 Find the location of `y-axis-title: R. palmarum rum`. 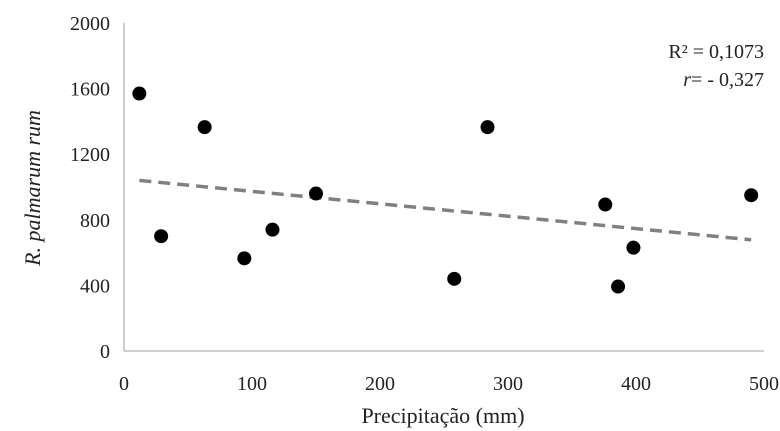

y-axis-title: R. palmarum rum is located at coordinates (32, 188).